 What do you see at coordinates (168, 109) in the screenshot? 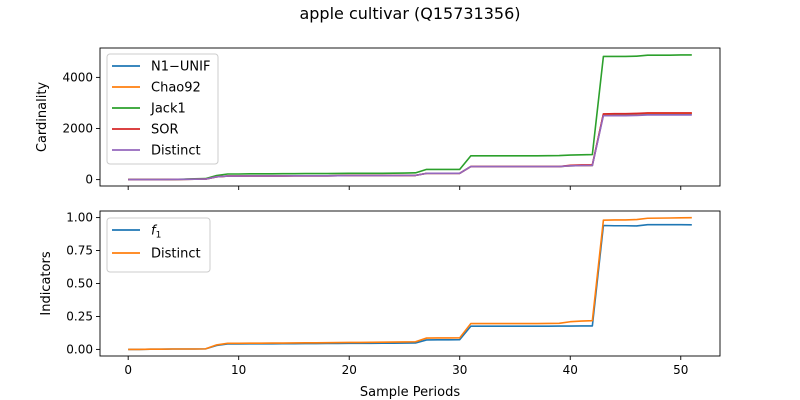
I see `legend-label: Jack1` at bounding box center [168, 109].